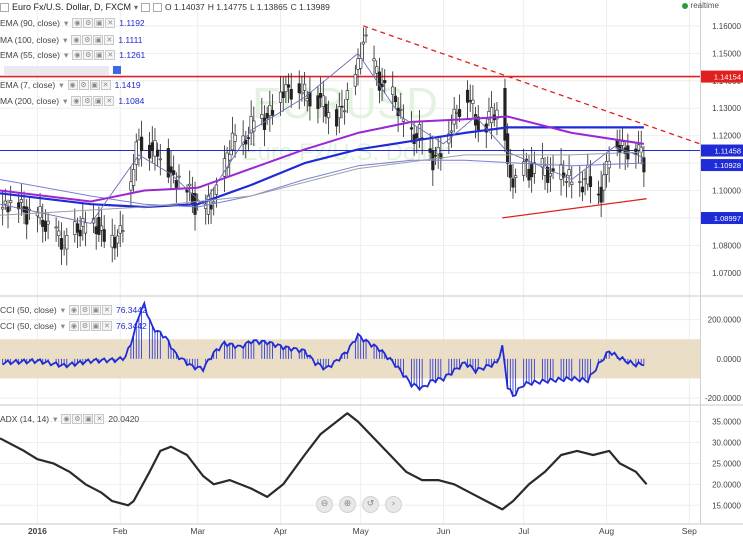 This screenshot has width=743, height=540. What do you see at coordinates (25, 419) in the screenshot?
I see `adx-label: ADX (14, 14)` at bounding box center [25, 419].